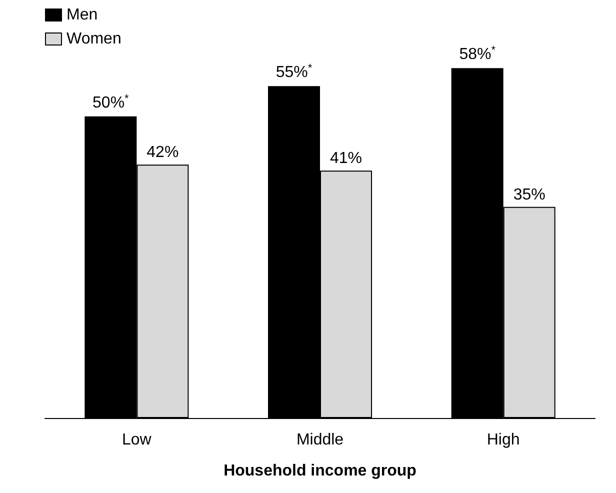 Image resolution: width=616 pixels, height=493 pixels. I want to click on legend-label: Men, so click(82, 15).